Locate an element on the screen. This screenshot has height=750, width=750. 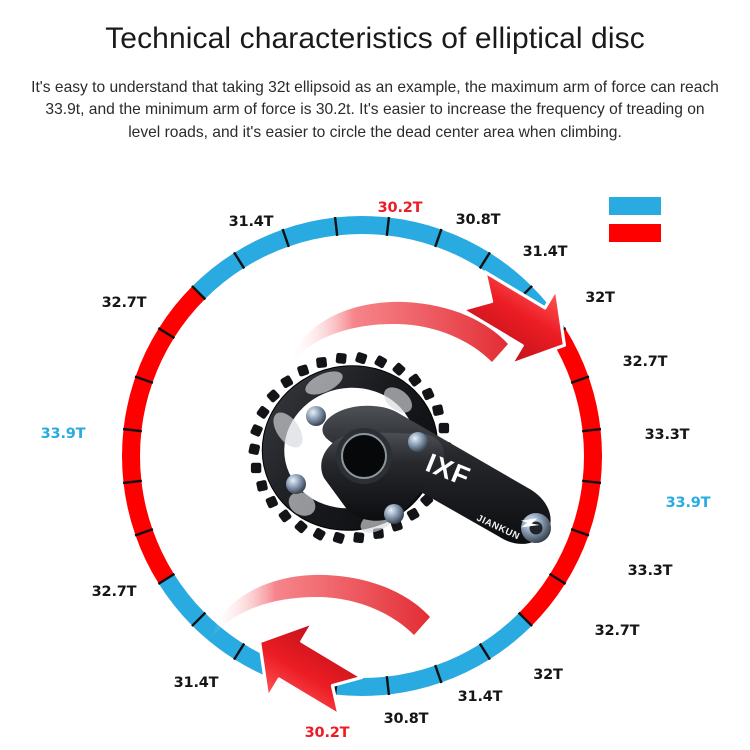
legend-item-blue is located at coordinates (637, 206).